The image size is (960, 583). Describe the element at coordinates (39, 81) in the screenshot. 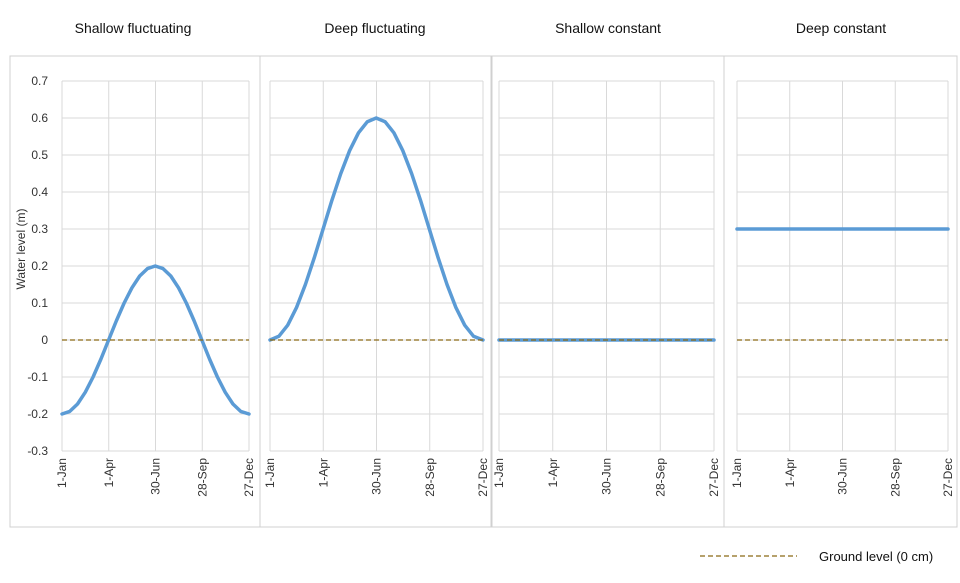

I see `y-tick-label: 0.7` at that location.